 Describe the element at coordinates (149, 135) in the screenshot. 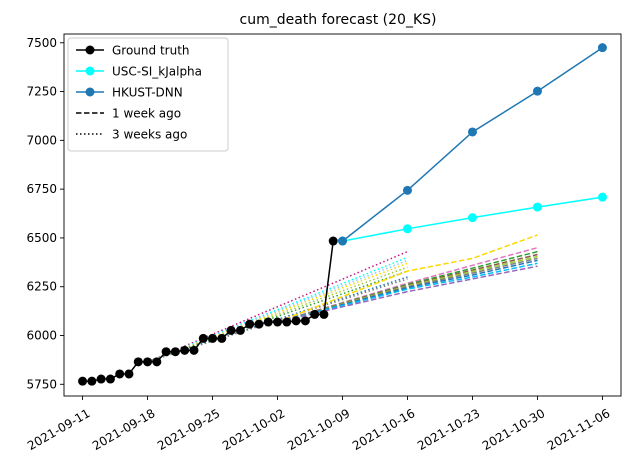

I see `legend-label-3-weeks-ago: 3 weeks ago` at that location.